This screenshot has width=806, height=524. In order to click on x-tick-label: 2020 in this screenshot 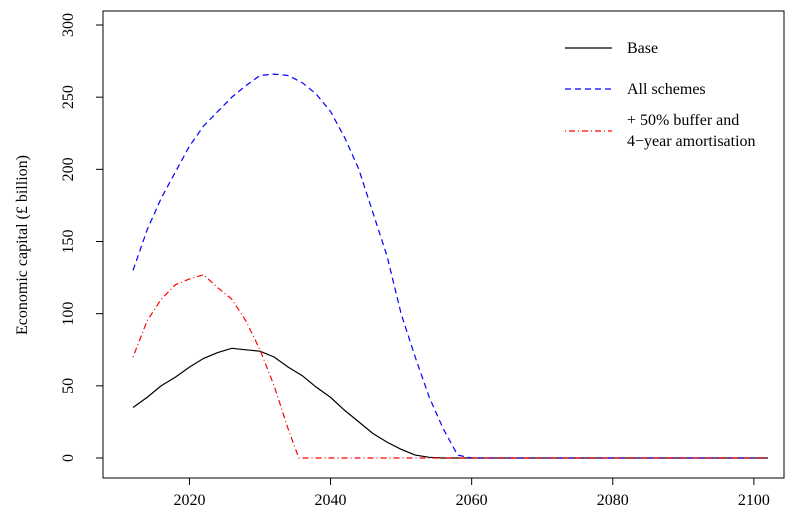, I will do `click(189, 500)`.